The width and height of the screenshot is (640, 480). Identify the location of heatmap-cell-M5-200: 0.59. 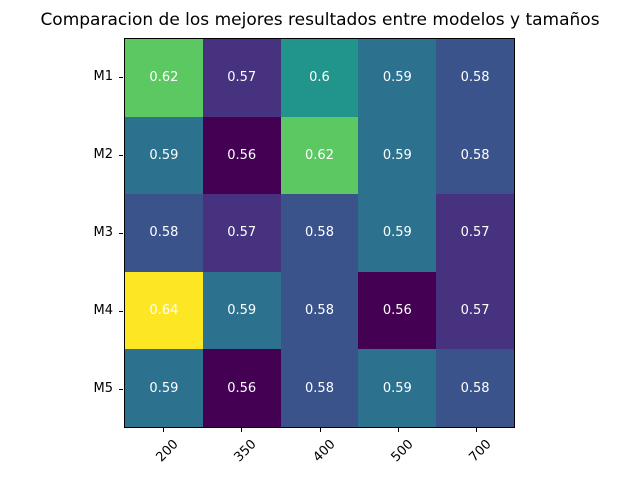
(164, 388).